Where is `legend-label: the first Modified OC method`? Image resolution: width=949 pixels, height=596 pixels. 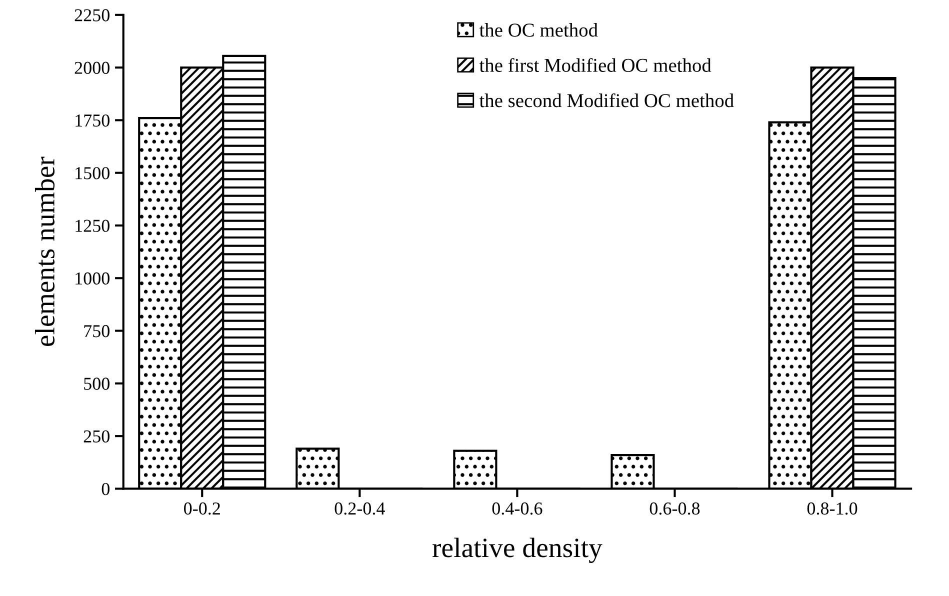 legend-label: the first Modified OC method is located at coordinates (595, 65).